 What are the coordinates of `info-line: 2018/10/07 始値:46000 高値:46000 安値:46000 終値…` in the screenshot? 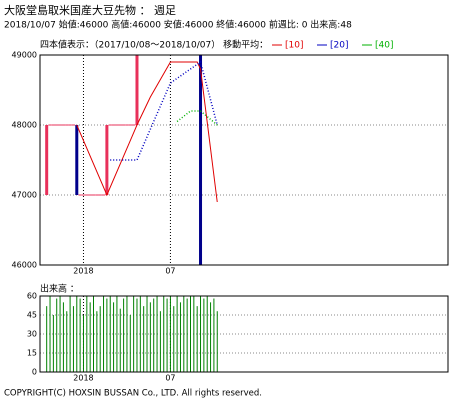 It's located at (178, 25).